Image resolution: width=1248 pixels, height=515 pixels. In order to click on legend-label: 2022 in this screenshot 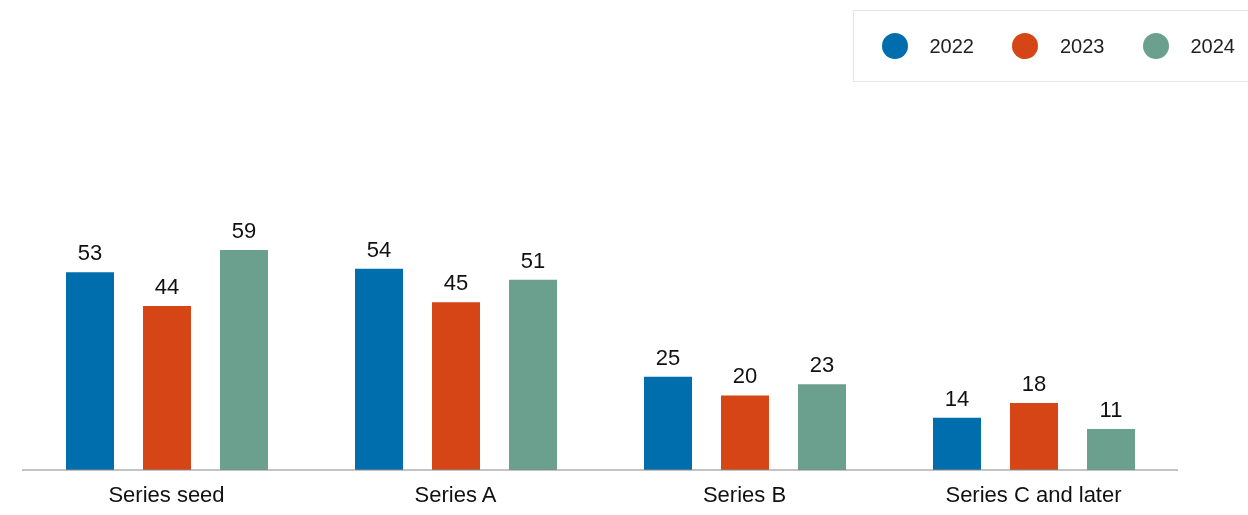, I will do `click(951, 46)`.